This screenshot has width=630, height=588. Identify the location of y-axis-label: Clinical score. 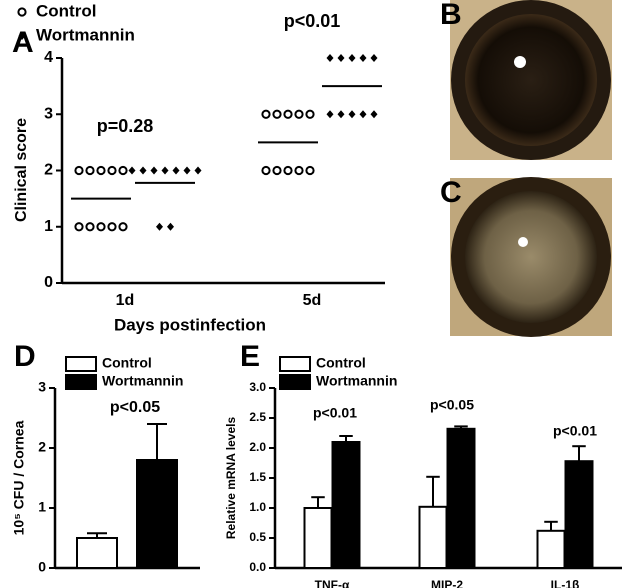
(21, 170).